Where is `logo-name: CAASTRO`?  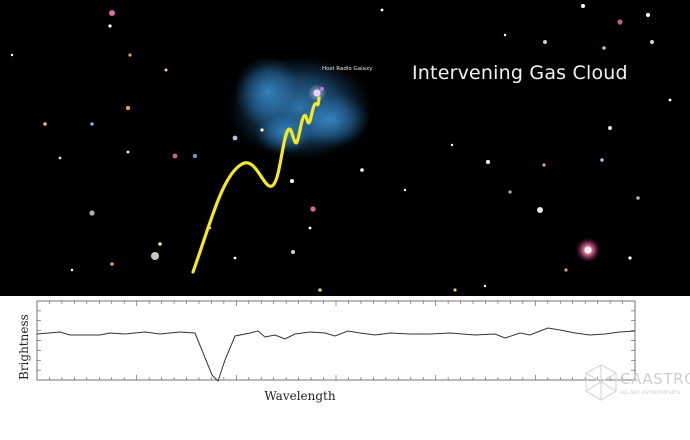 logo-name: CAASTRO is located at coordinates (655, 379).